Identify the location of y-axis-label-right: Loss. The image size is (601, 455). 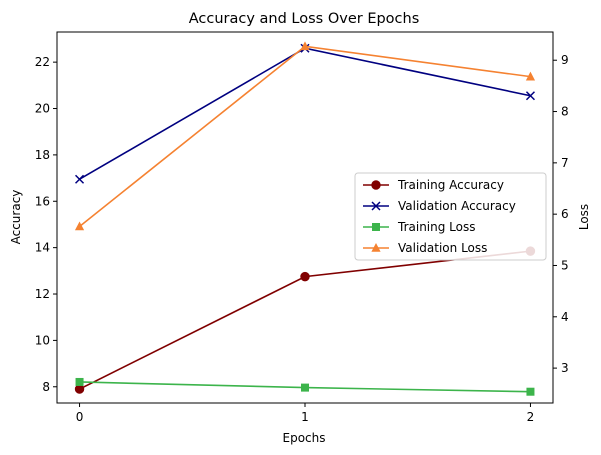
(584, 217).